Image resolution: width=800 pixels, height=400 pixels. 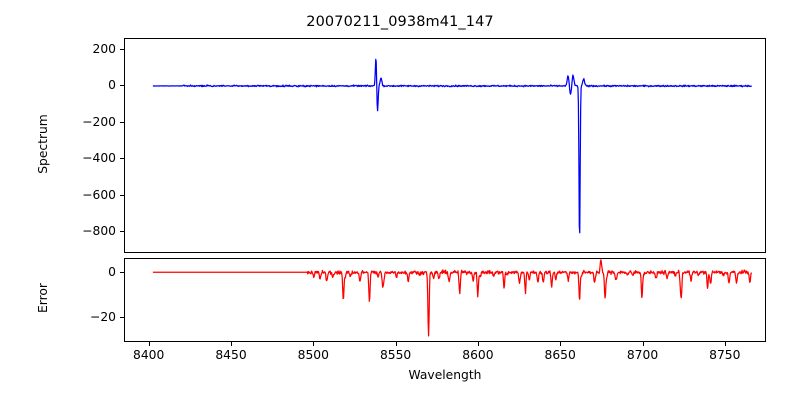 What do you see at coordinates (149, 355) in the screenshot?
I see `x-tick-label: 8400` at bounding box center [149, 355].